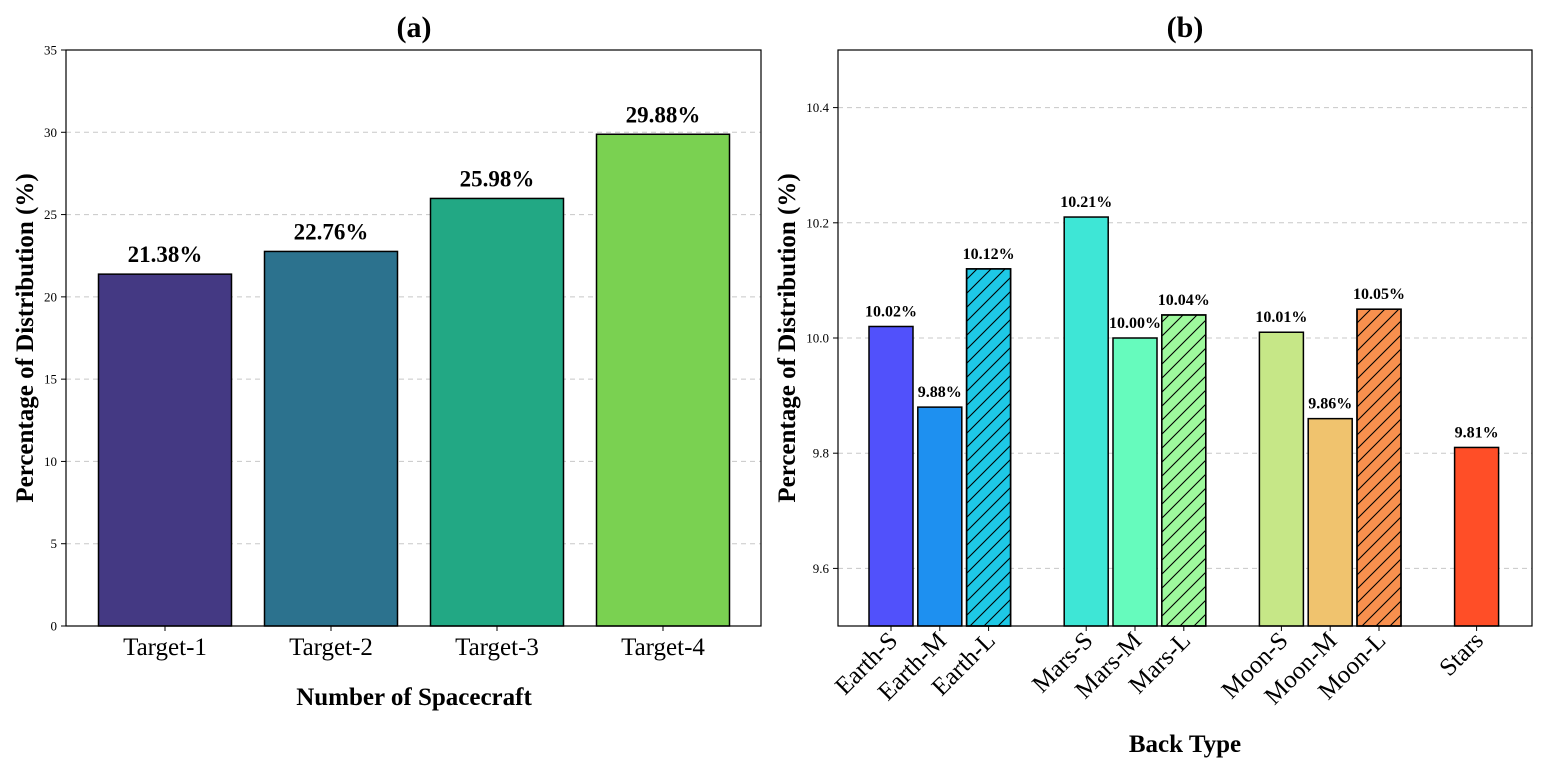 The width and height of the screenshot is (1546, 773). Describe the element at coordinates (663, 114) in the screenshot. I see `a-data-label: 29.88%` at that location.